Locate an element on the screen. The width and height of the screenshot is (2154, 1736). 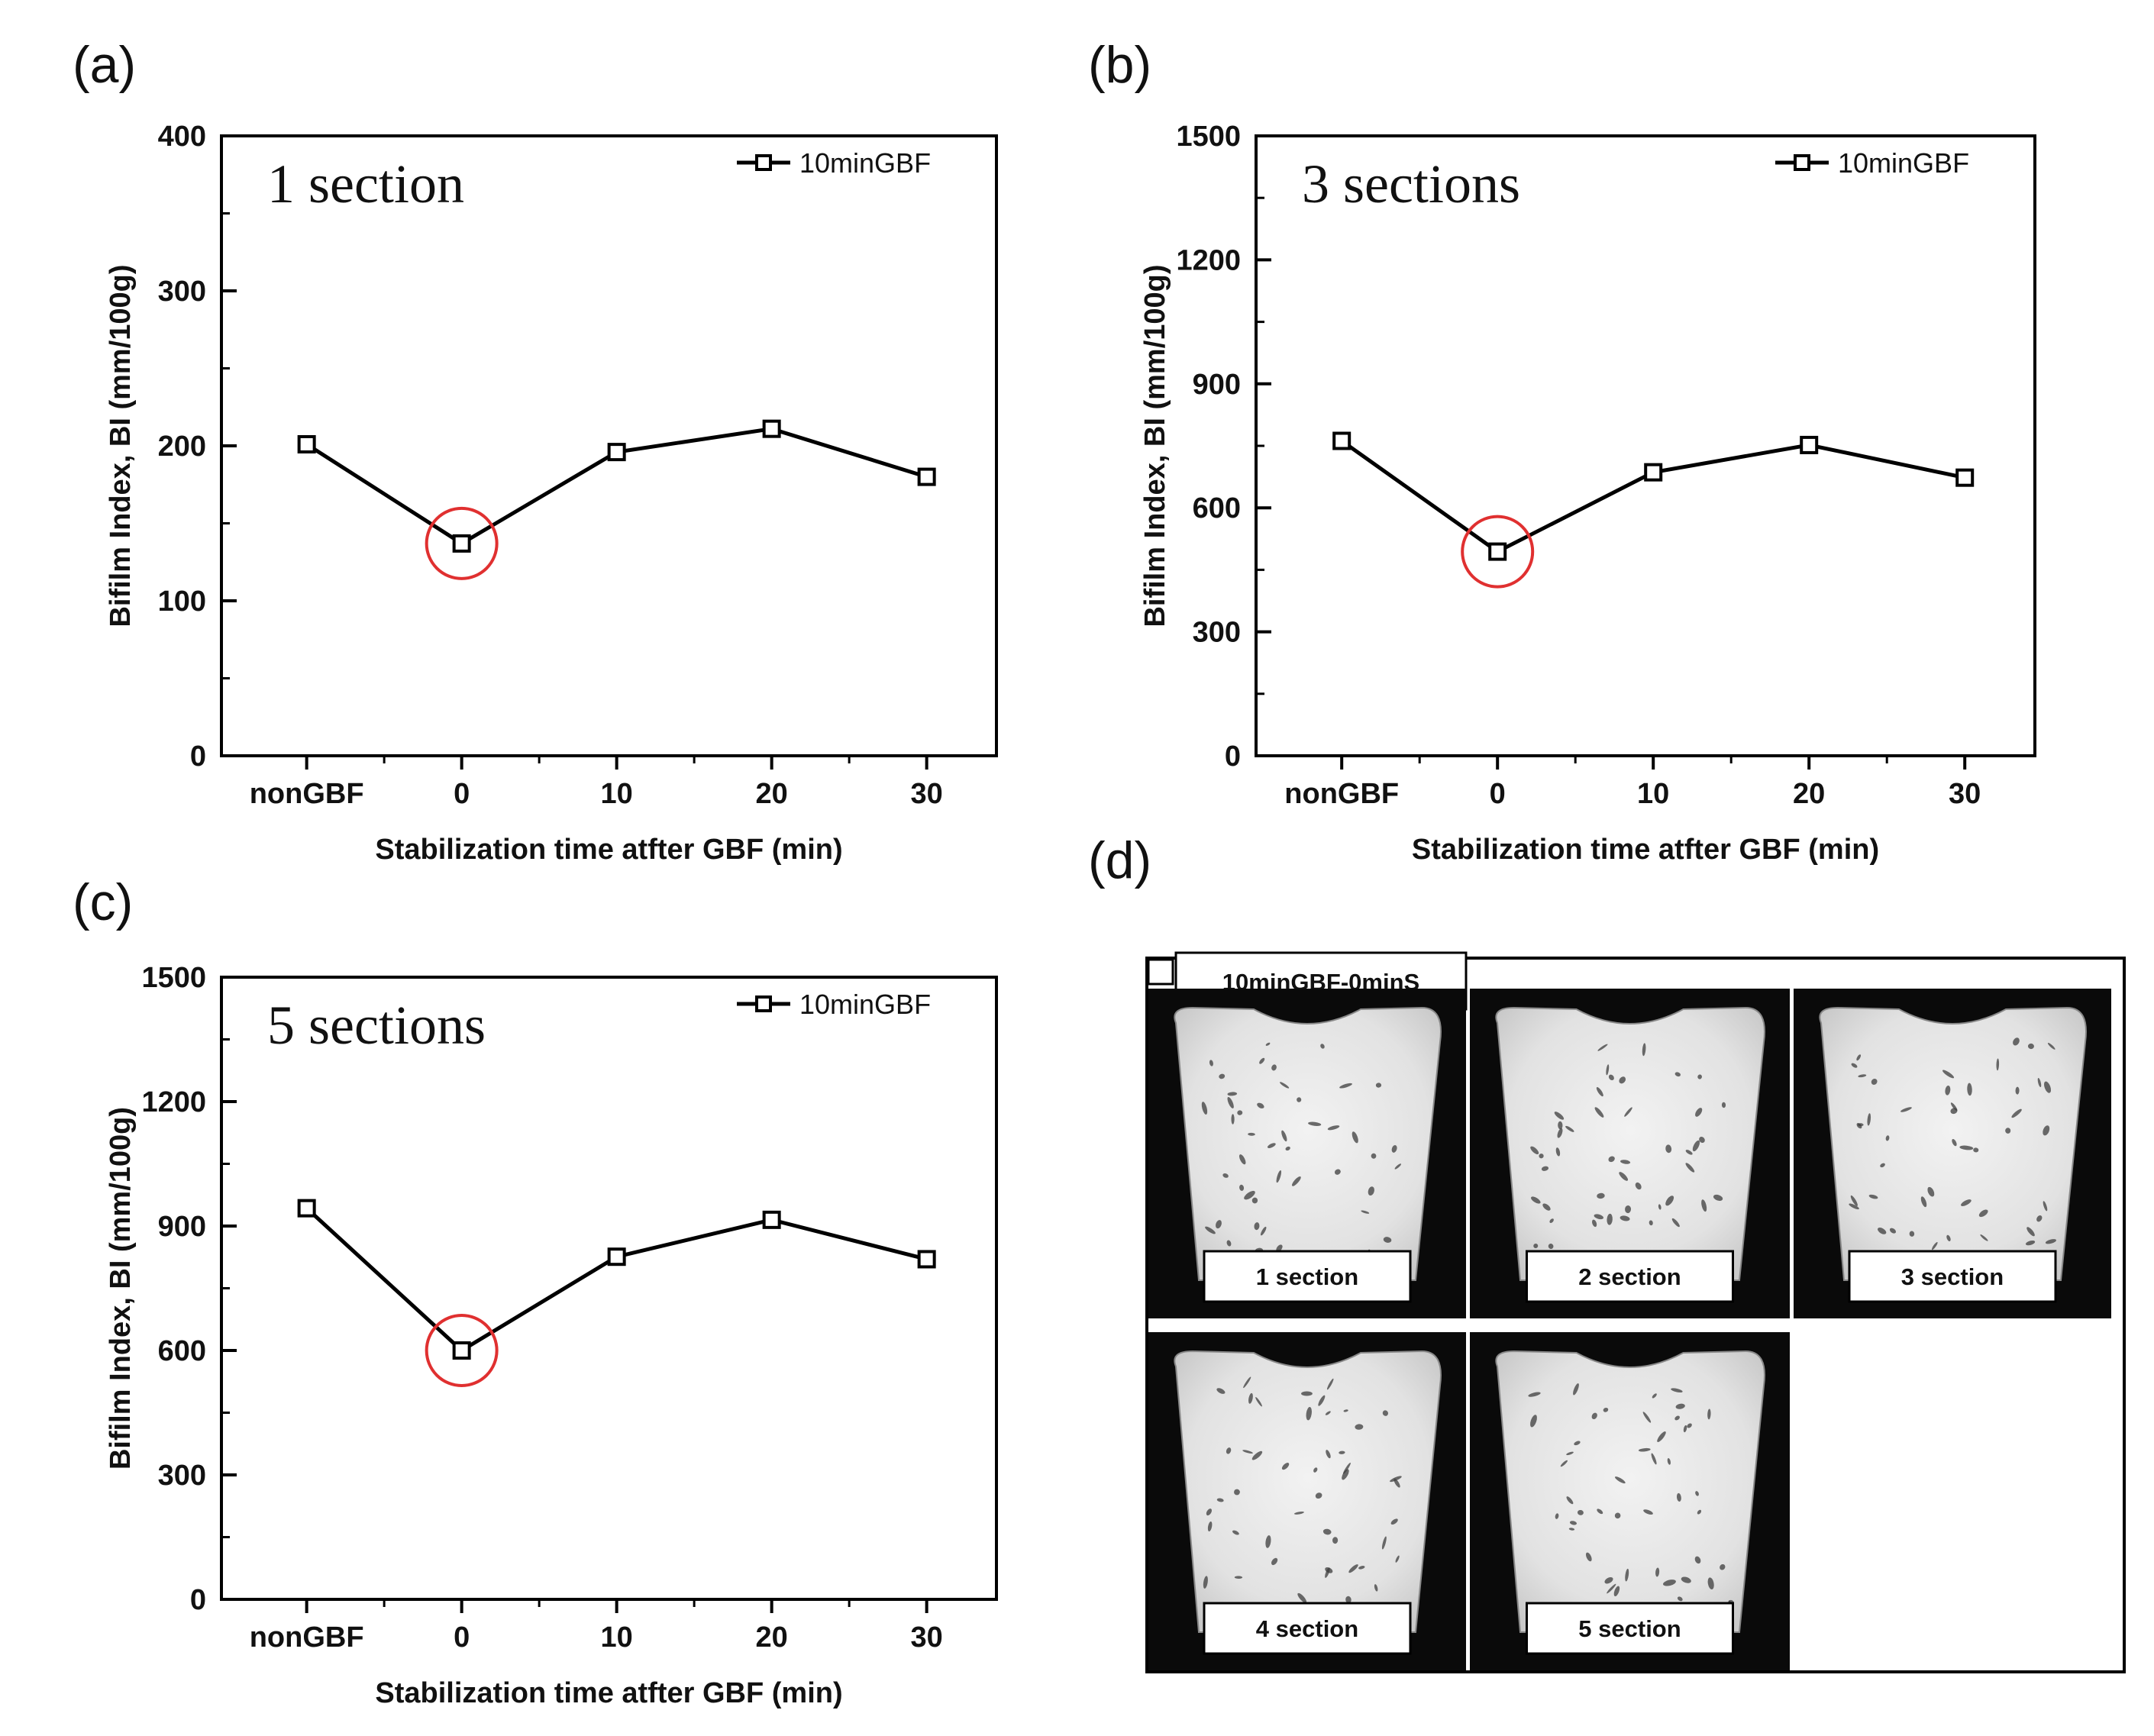
casting-section is located at coordinates (1953, 1143).